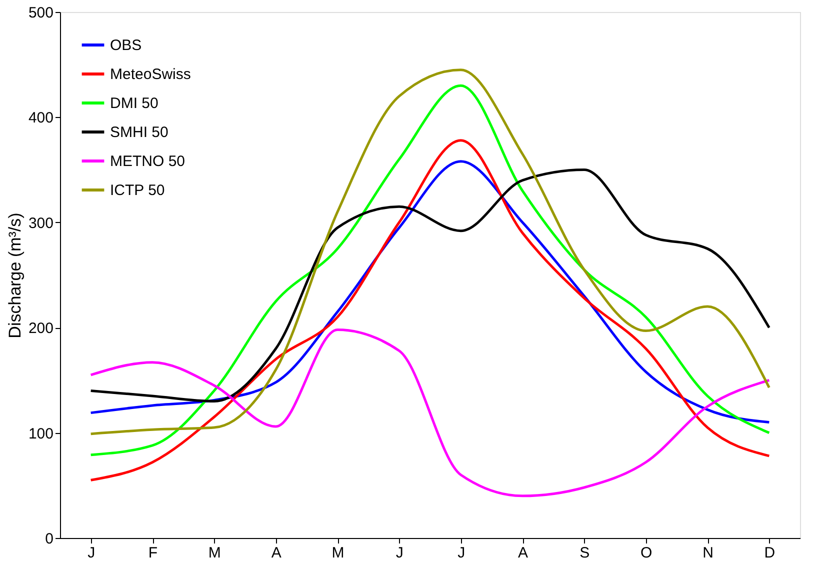  I want to click on legend-label: MeteoSwiss, so click(150, 74).